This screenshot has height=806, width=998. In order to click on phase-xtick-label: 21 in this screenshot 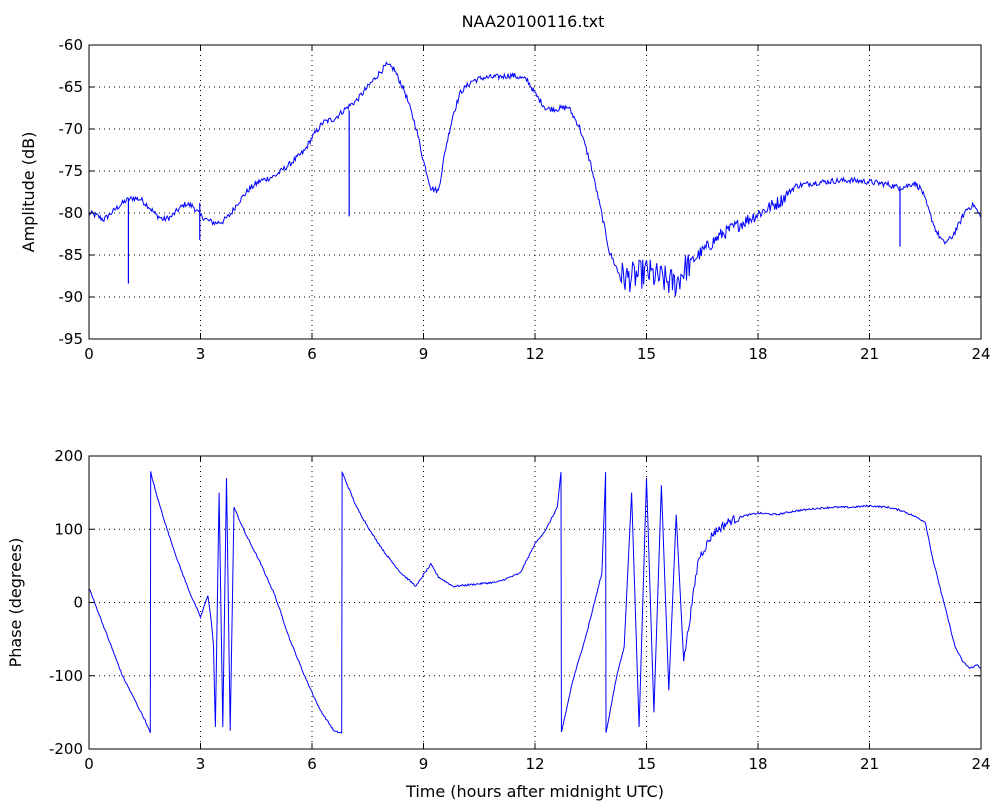, I will do `click(869, 764)`.